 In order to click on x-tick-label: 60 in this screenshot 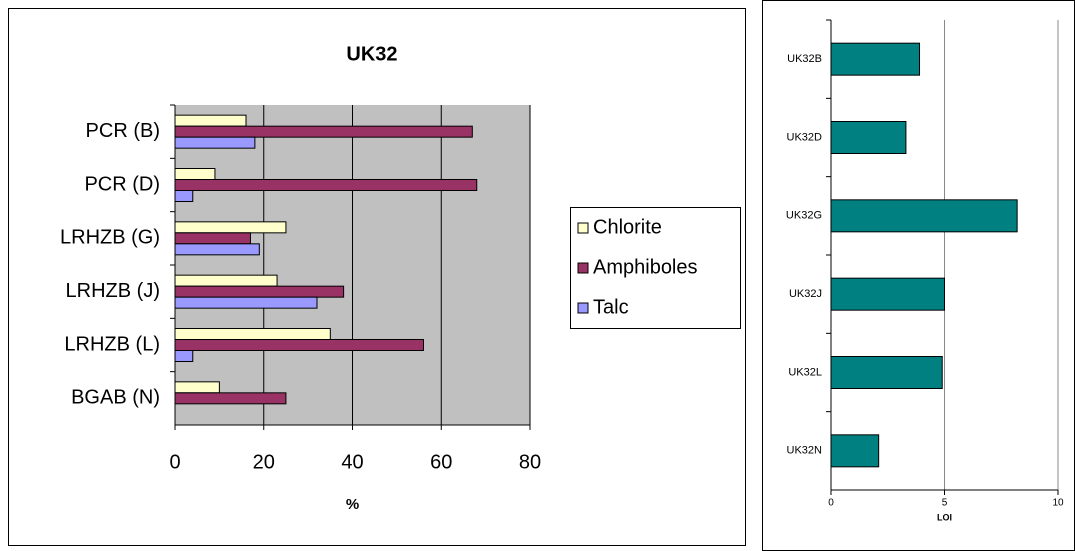, I will do `click(441, 462)`.